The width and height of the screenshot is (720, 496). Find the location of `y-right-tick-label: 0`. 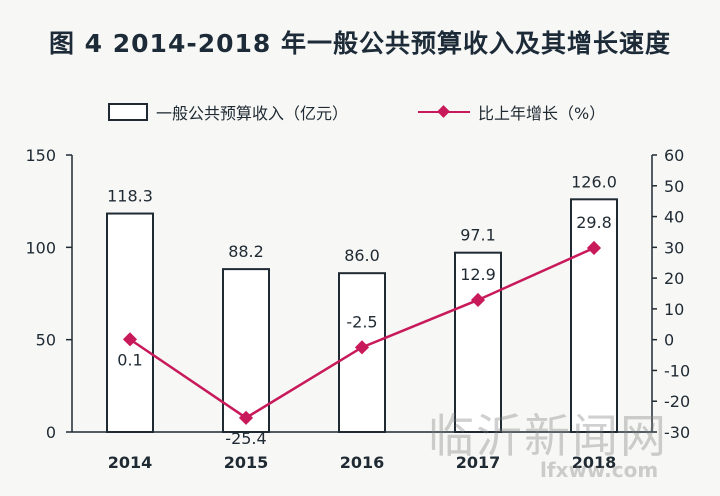

y-right-tick-label: 0 is located at coordinates (669, 340).